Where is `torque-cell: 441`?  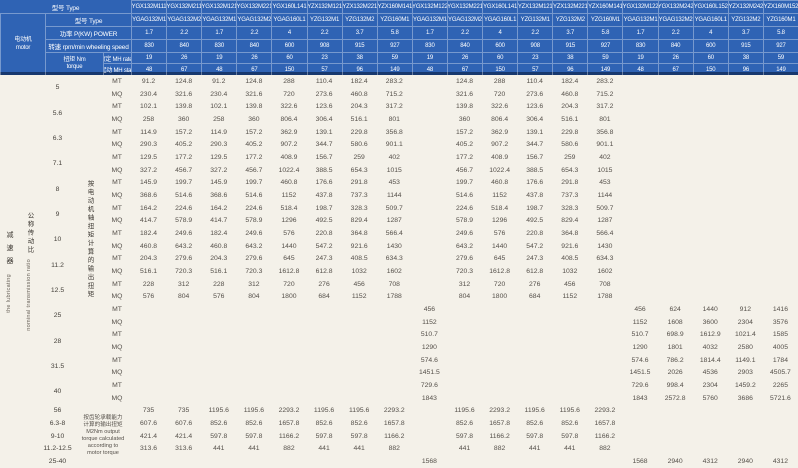
torque-cell: 441 is located at coordinates (254, 449).